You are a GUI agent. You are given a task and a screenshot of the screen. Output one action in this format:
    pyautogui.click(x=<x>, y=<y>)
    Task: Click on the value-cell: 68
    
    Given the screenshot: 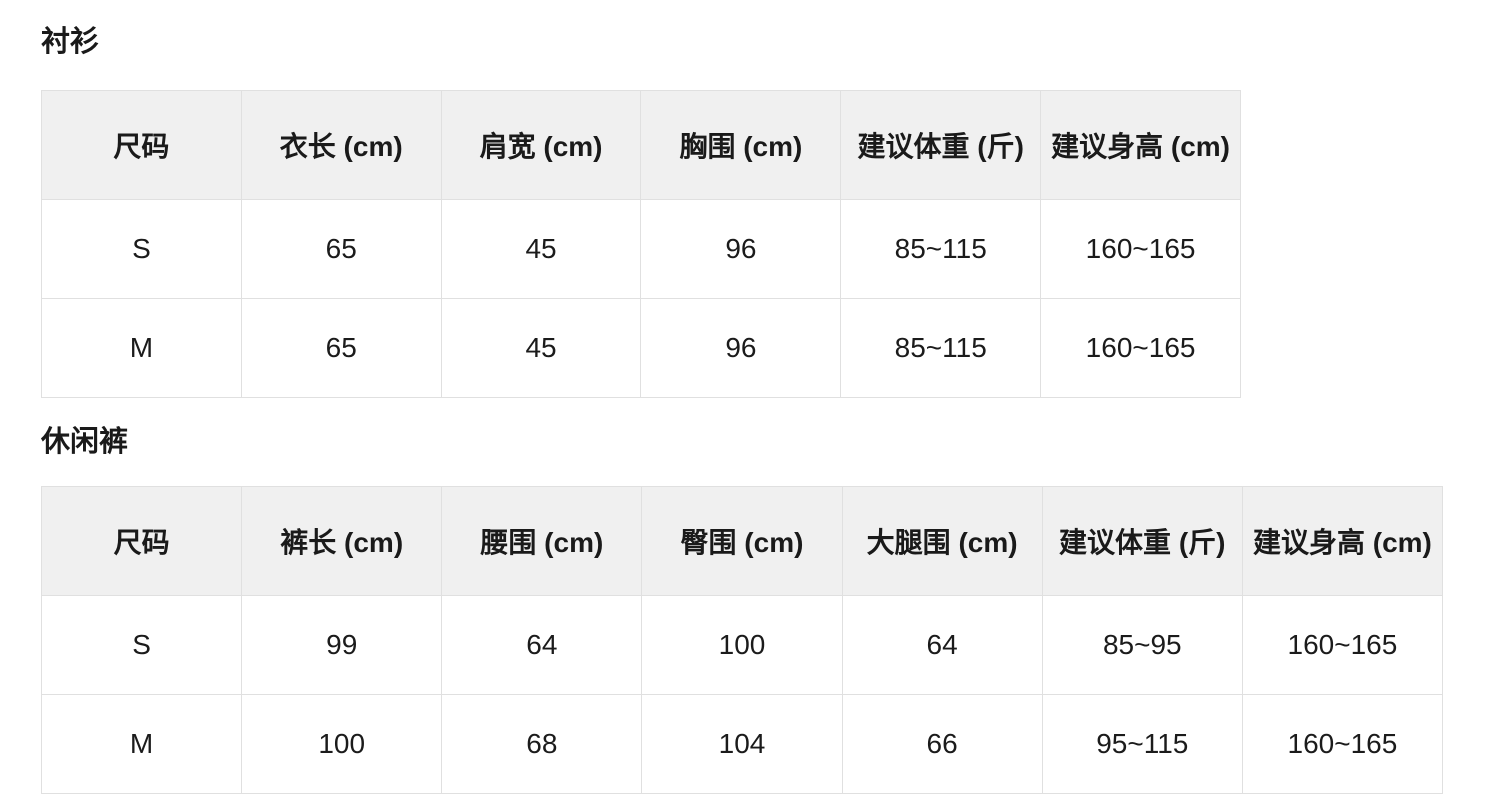 What is the action you would take?
    pyautogui.click(x=542, y=744)
    